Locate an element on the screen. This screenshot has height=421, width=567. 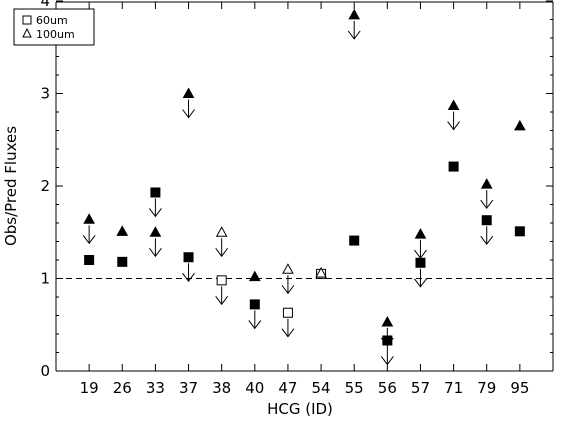
y-tick-label: 3 is located at coordinates (45, 94).